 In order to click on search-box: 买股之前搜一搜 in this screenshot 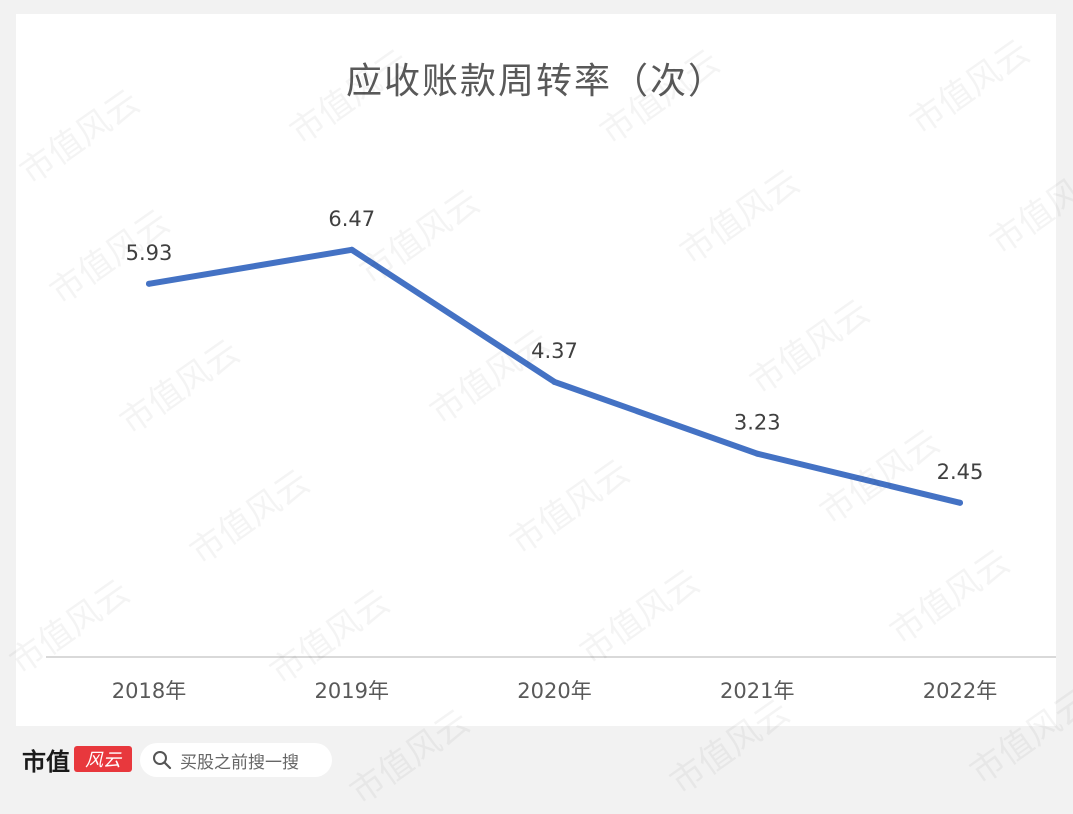, I will do `click(236, 760)`.